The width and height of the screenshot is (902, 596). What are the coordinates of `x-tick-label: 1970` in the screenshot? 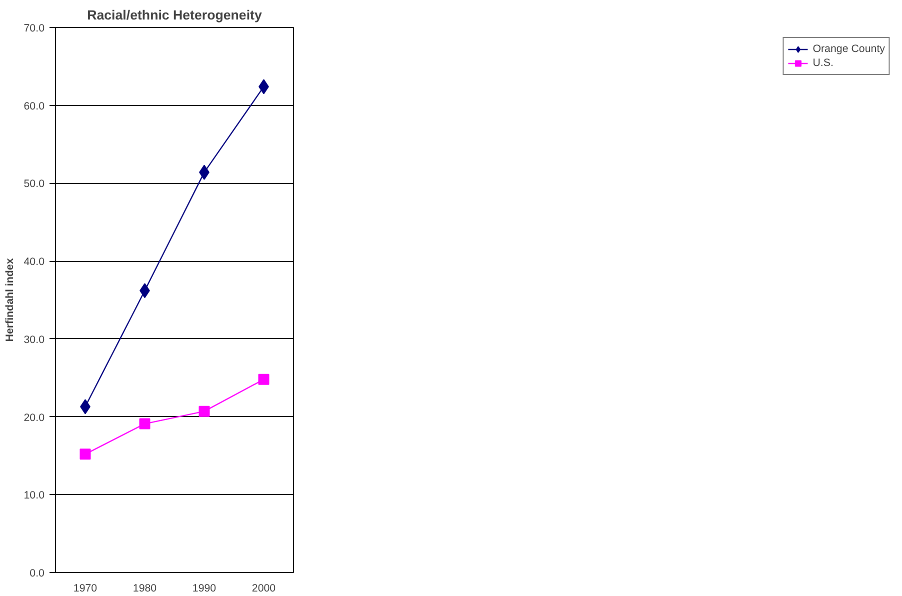 It's located at (85, 588).